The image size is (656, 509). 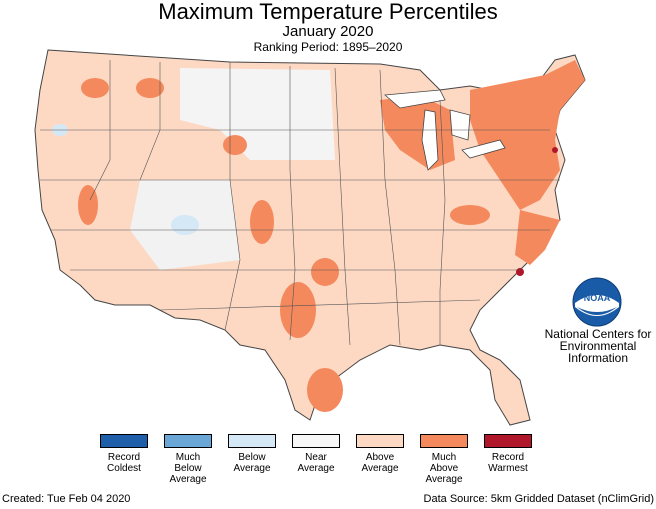 I want to click on legend-item: Record Coldest, so click(x=124, y=454).